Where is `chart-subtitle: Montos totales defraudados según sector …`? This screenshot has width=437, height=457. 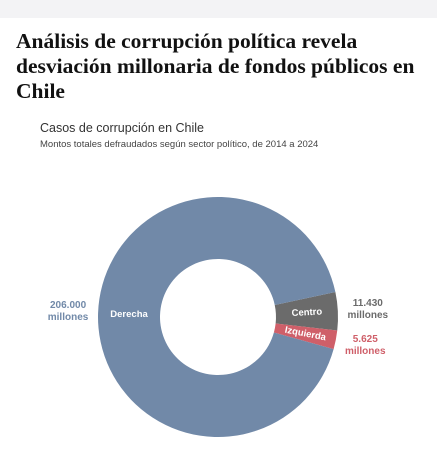 chart-subtitle: Montos totales defraudados según sector … is located at coordinates (179, 144).